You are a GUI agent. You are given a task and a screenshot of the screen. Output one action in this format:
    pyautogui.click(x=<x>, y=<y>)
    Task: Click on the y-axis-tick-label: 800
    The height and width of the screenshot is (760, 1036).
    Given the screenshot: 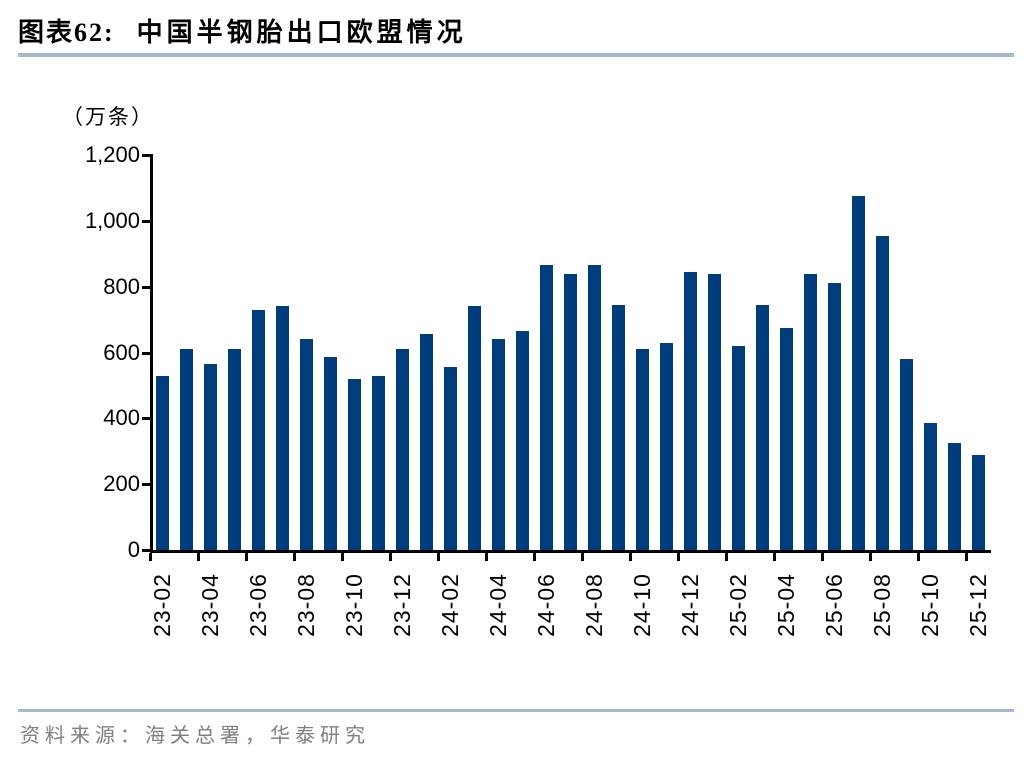 What is the action you would take?
    pyautogui.click(x=121, y=286)
    